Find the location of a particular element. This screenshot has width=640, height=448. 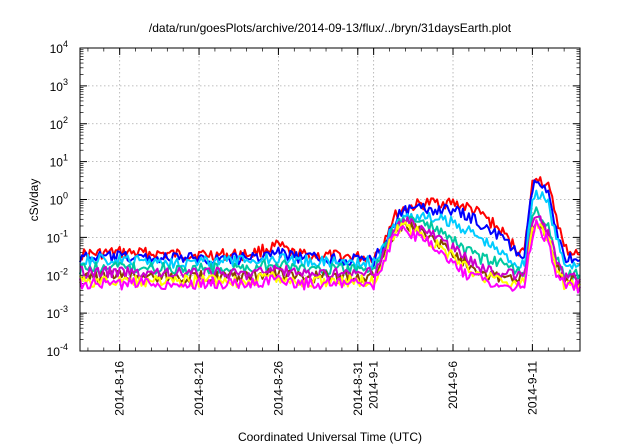

x-tick-label: 2014-8-31 is located at coordinates (358, 388).